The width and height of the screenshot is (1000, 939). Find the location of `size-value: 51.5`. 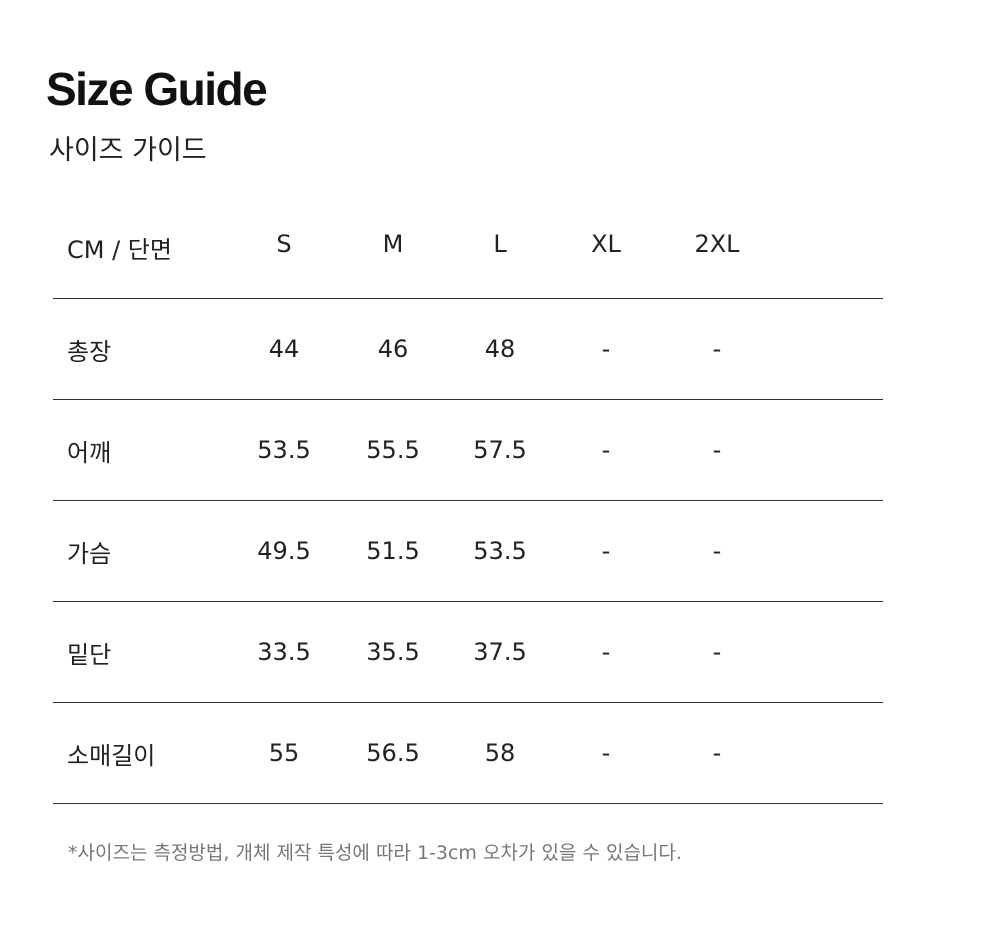

size-value: 51.5 is located at coordinates (393, 551).